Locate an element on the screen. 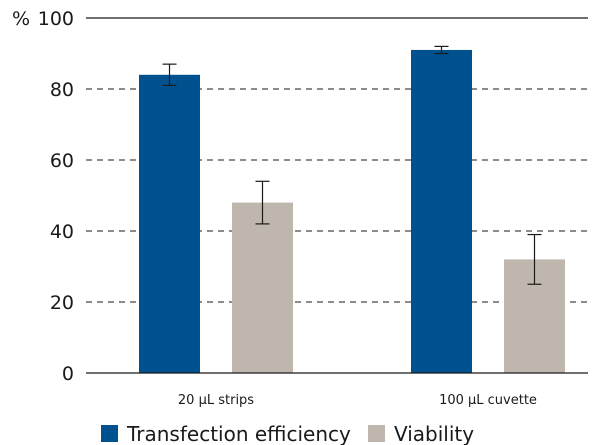 The height and width of the screenshot is (445, 606). y-tick-label-0: 0 is located at coordinates (68, 374).